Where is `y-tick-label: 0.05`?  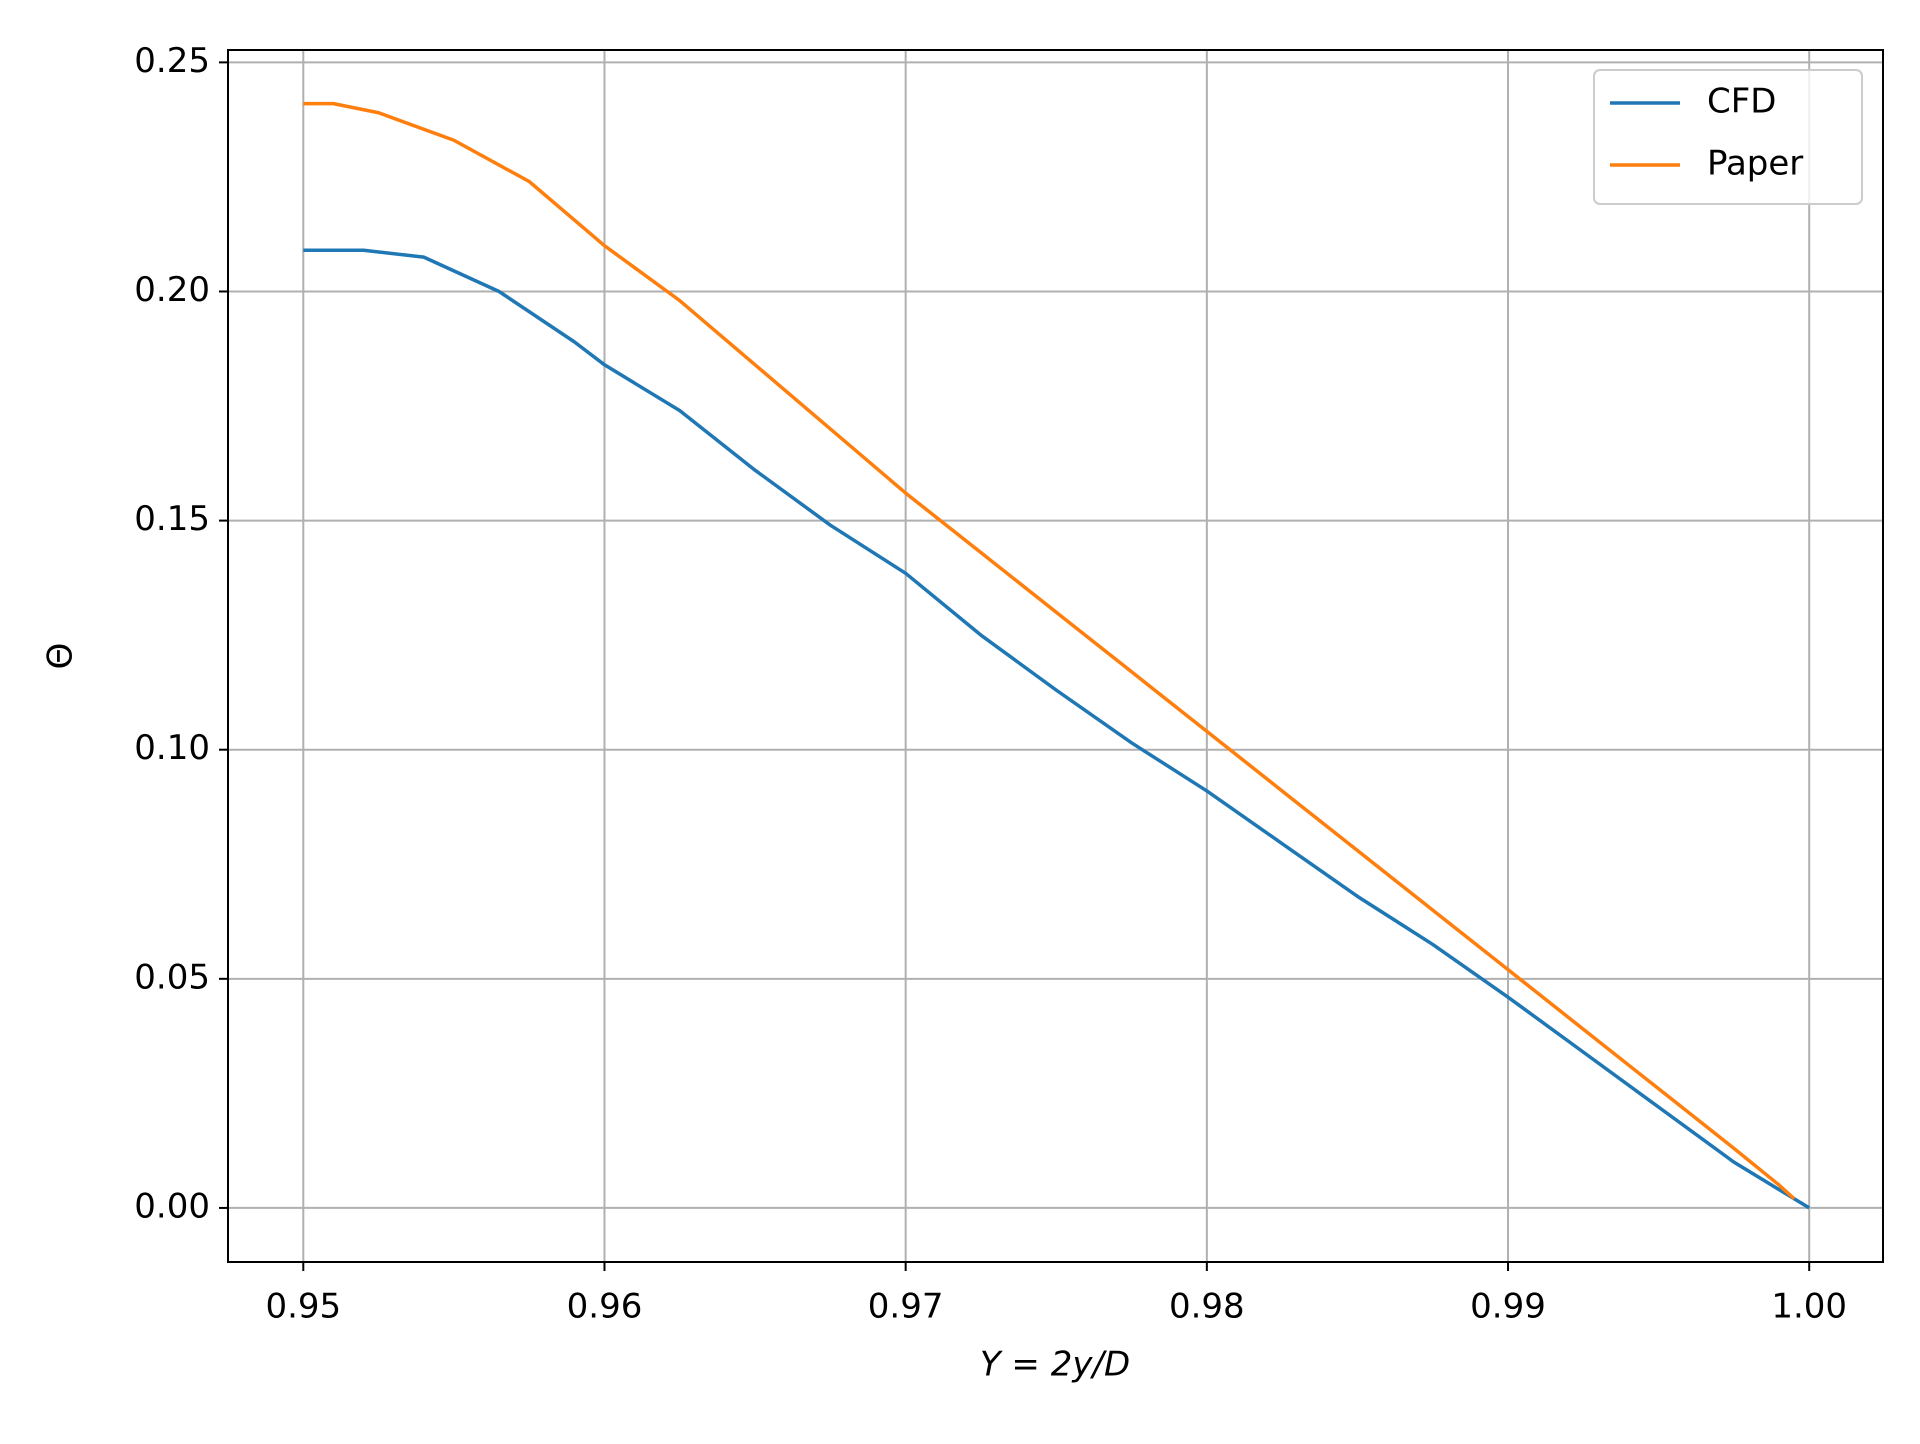 y-tick-label: 0.05 is located at coordinates (172, 977).